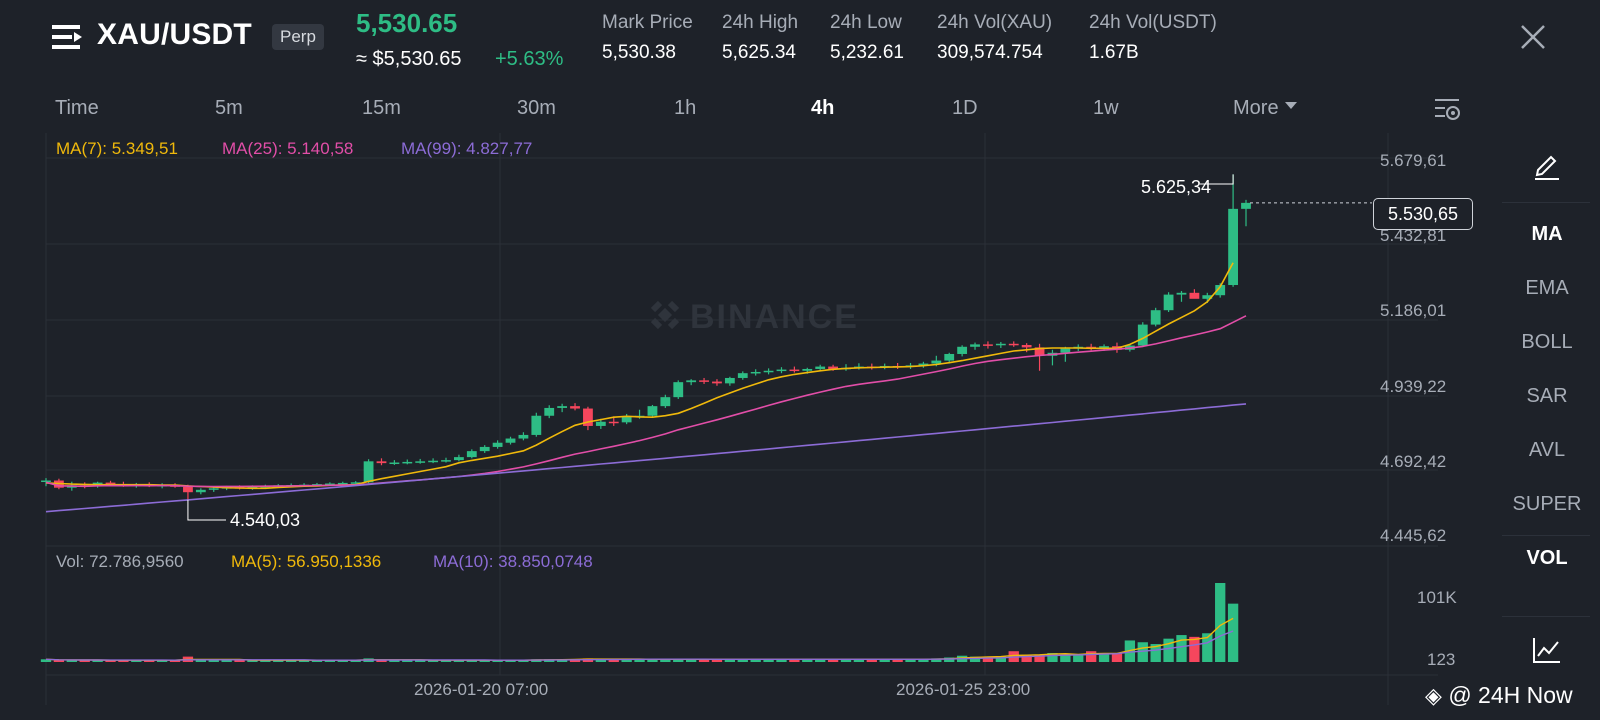 The width and height of the screenshot is (1600, 720). What do you see at coordinates (823, 108) in the screenshot?
I see `tab-4h: 4h` at bounding box center [823, 108].